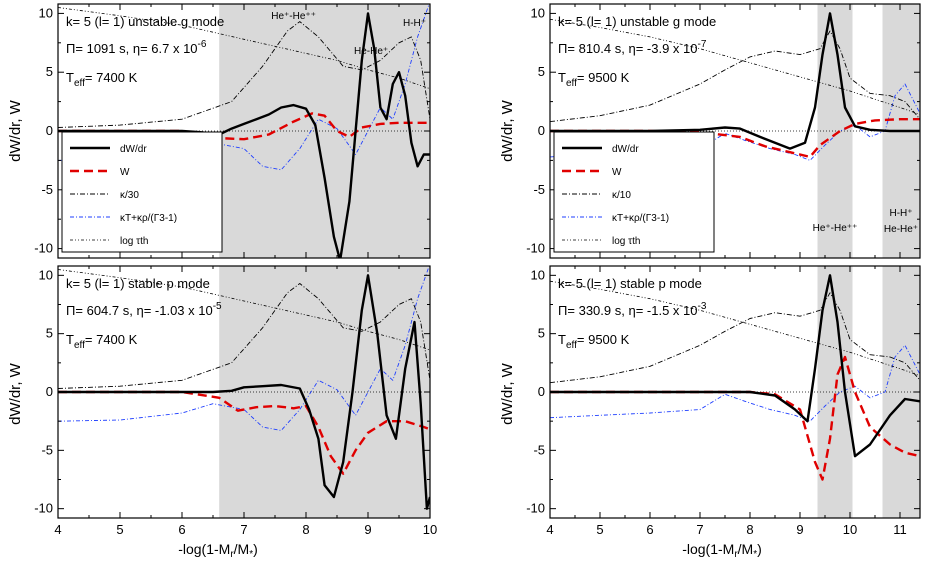 The height and width of the screenshot is (567, 926). What do you see at coordinates (507, 130) in the screenshot?
I see `y-axis-label-top-right: dW/dr, W` at bounding box center [507, 130].